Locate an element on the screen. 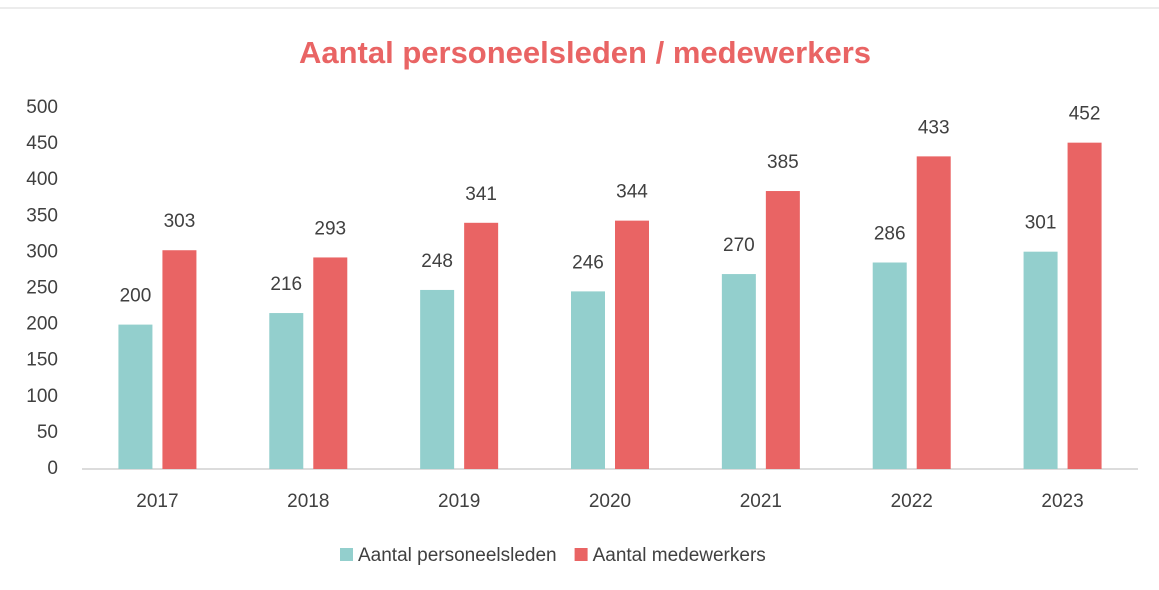 The image size is (1159, 590). data-label: 341 is located at coordinates (481, 194).